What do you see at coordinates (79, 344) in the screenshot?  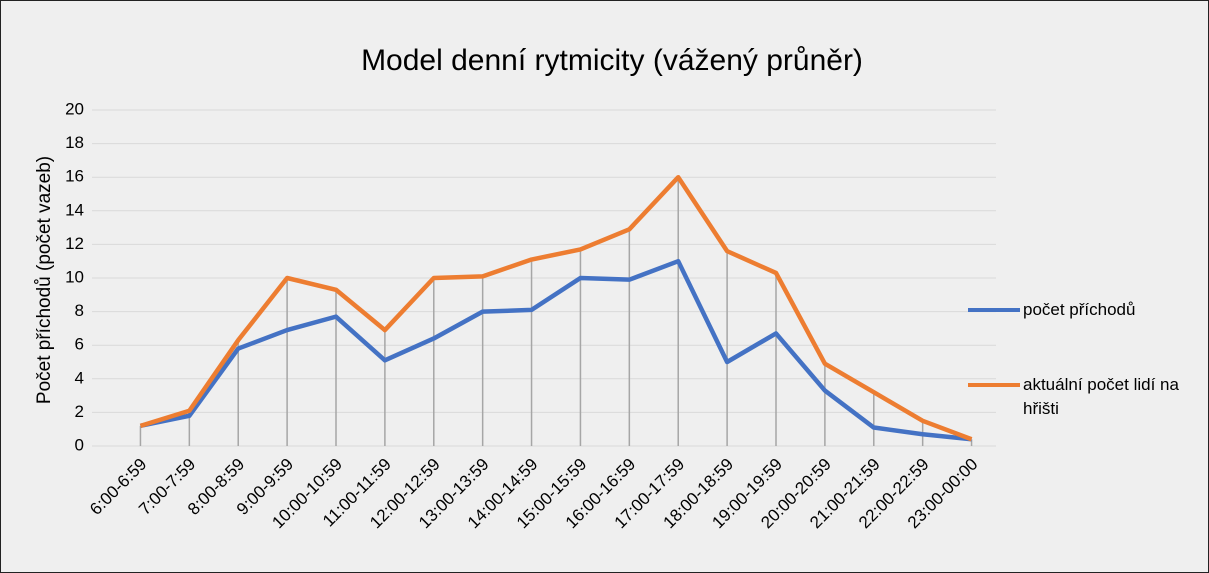 I see `y-tick-label: 6` at bounding box center [79, 344].